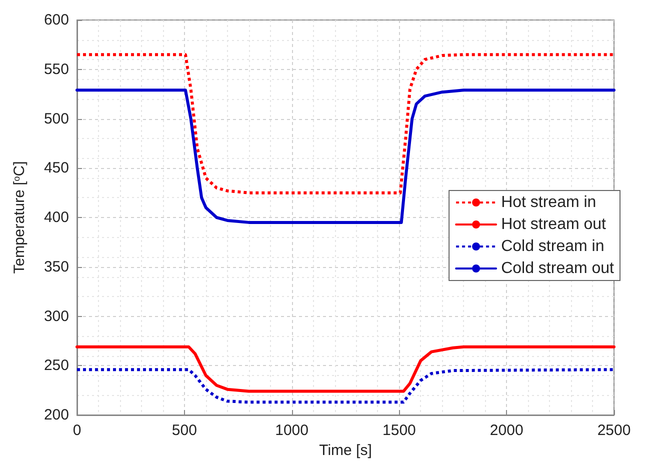  Describe the element at coordinates (552, 246) in the screenshot. I see `legend-label: Cold stream in` at that location.